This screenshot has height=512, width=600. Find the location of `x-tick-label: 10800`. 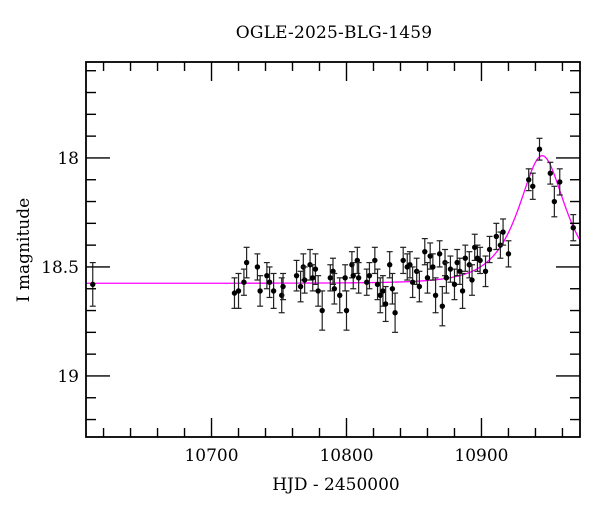

x-tick-label: 10800 is located at coordinates (346, 456).